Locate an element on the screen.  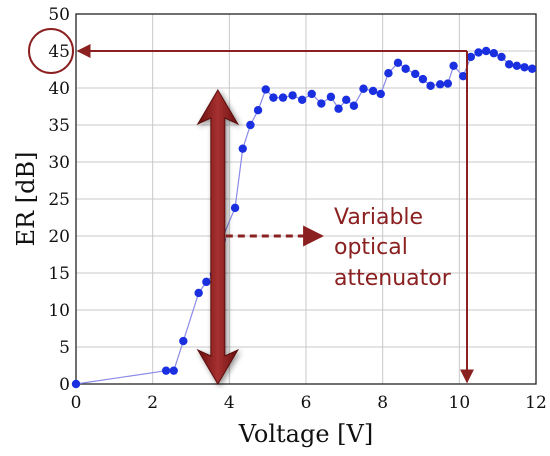
x-tick-label: 0 is located at coordinates (76, 403).